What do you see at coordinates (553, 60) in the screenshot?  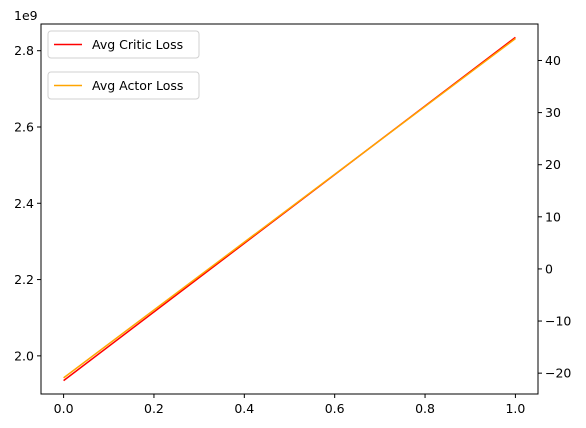 I see `right-axis-tick-label: 40` at bounding box center [553, 60].